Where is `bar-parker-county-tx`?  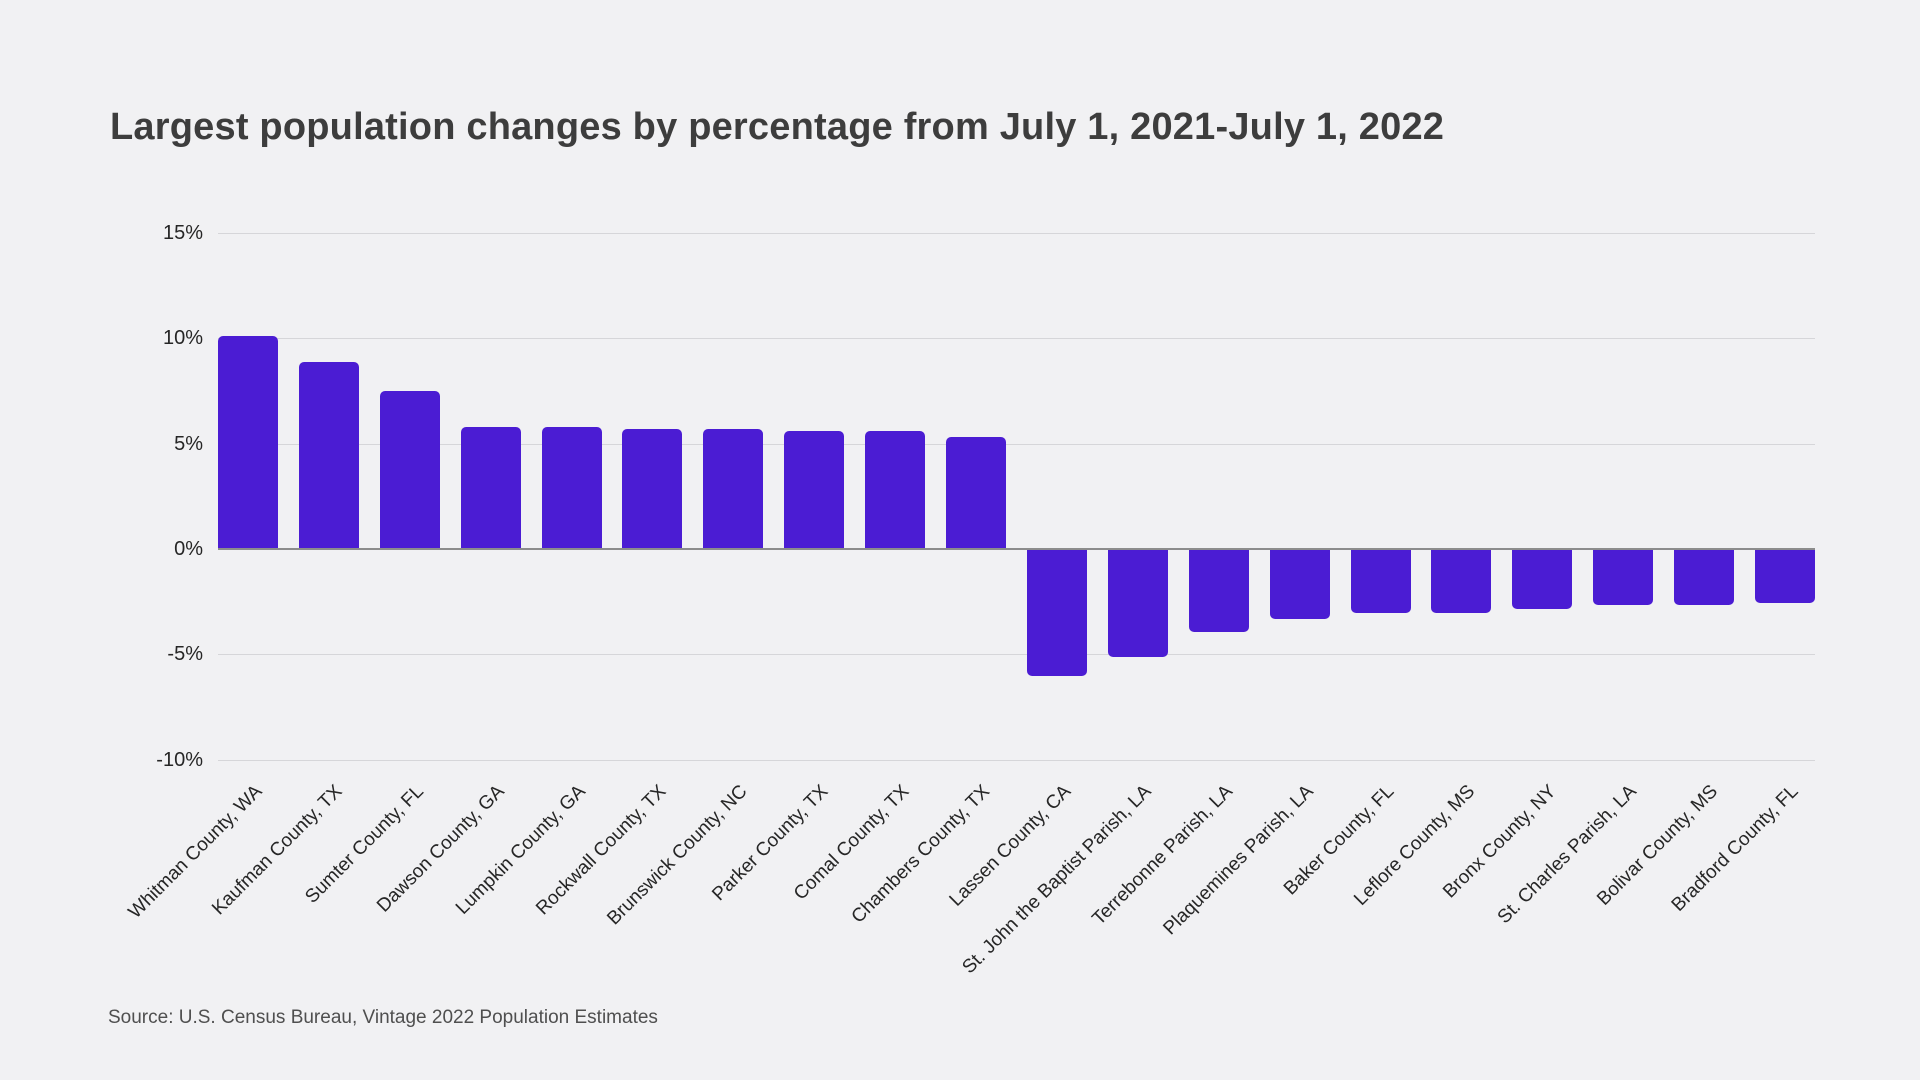
bar-parker-county-tx is located at coordinates (814, 489).